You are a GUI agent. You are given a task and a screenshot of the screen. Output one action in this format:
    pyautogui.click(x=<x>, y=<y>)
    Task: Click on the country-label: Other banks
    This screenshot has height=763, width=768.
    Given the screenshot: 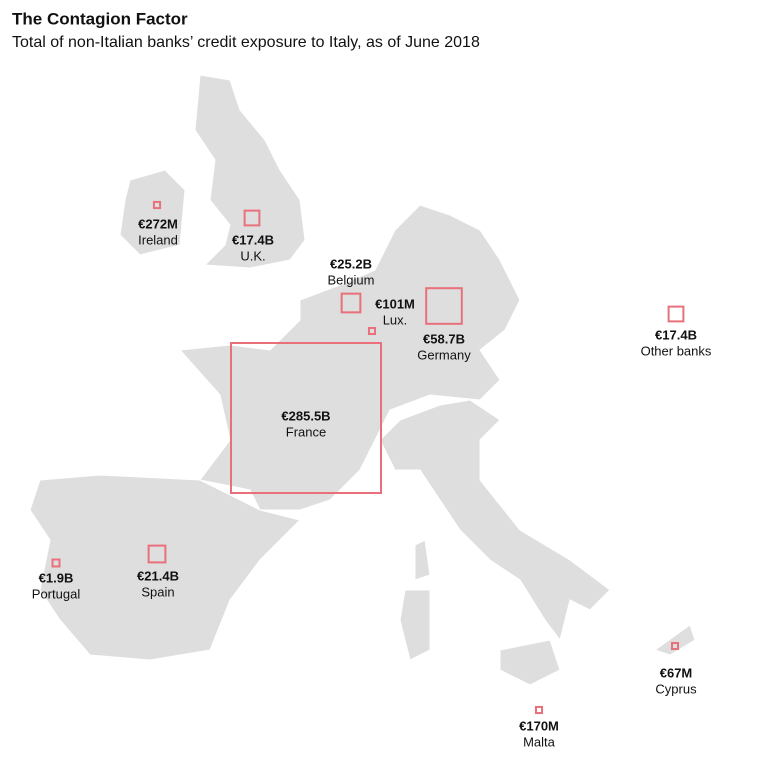 What is the action you would take?
    pyautogui.click(x=676, y=350)
    